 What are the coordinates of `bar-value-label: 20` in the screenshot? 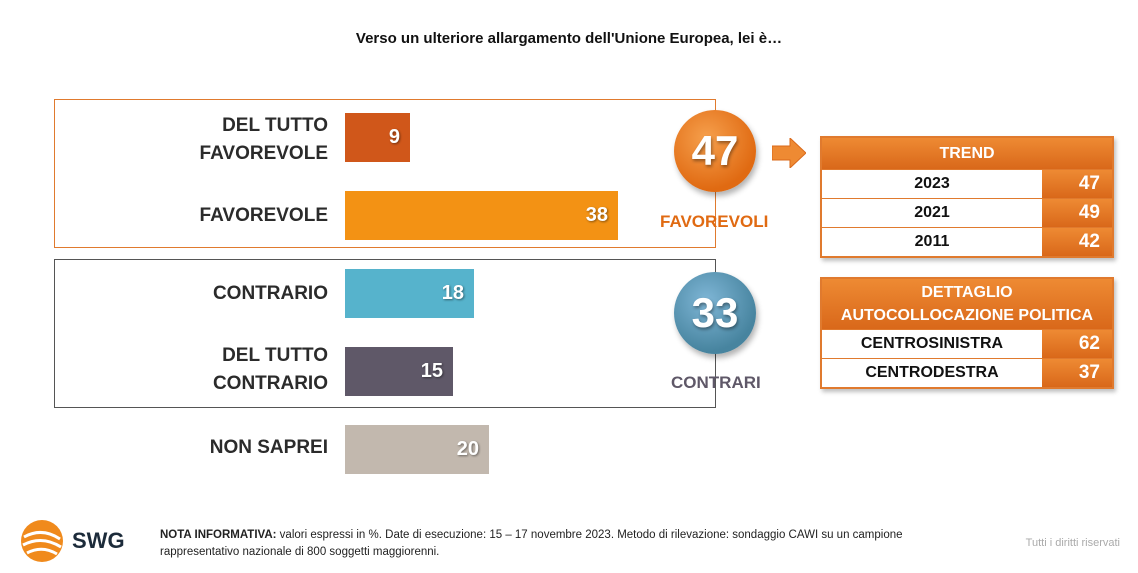 It's located at (467, 449).